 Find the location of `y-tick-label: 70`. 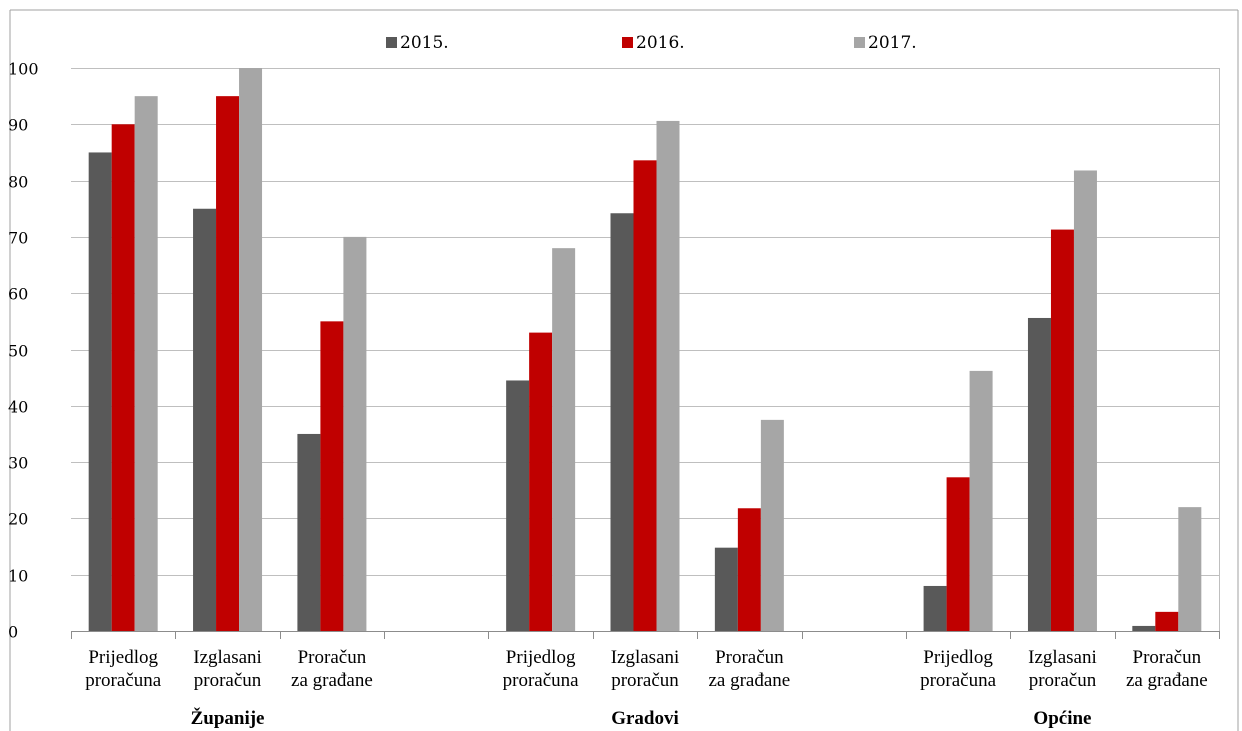

y-tick-label: 70 is located at coordinates (18, 238).